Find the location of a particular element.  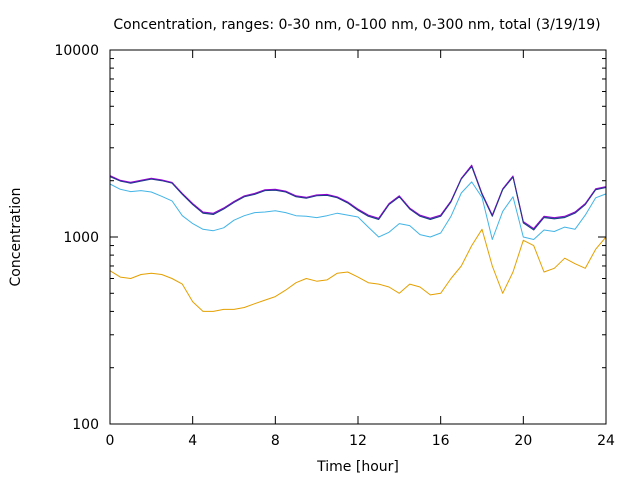

y-tick-label: 1000 is located at coordinates (81, 238).